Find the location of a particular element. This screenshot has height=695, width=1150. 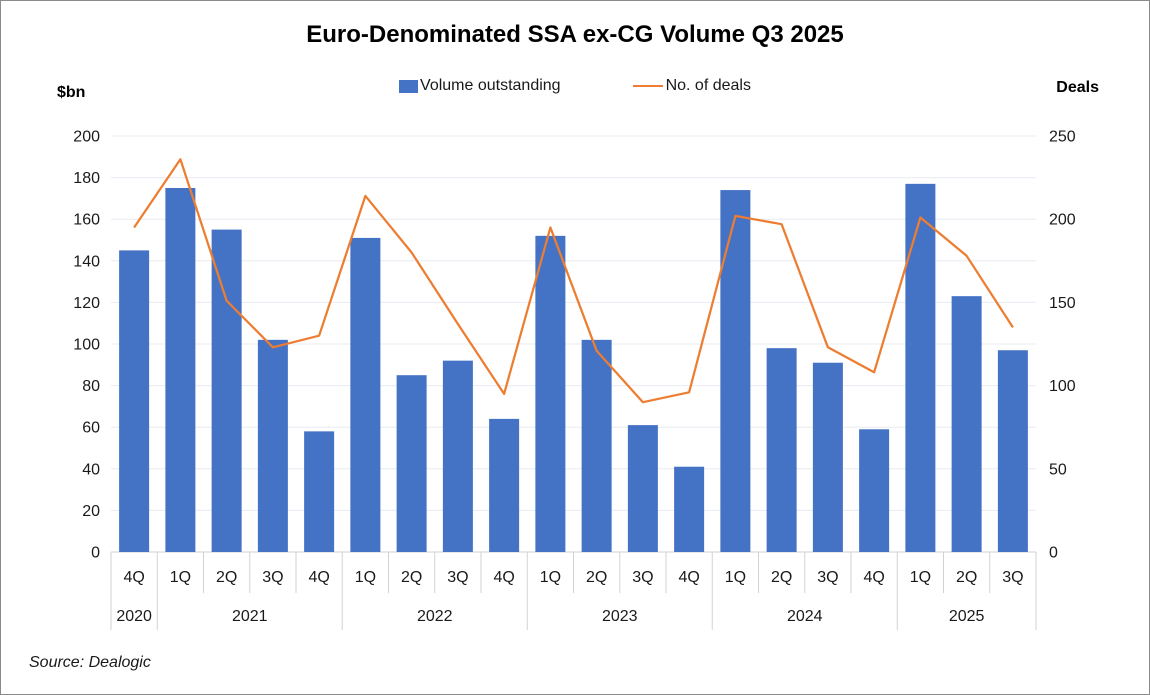

legend-item-deals: No. of deals is located at coordinates (691, 86).